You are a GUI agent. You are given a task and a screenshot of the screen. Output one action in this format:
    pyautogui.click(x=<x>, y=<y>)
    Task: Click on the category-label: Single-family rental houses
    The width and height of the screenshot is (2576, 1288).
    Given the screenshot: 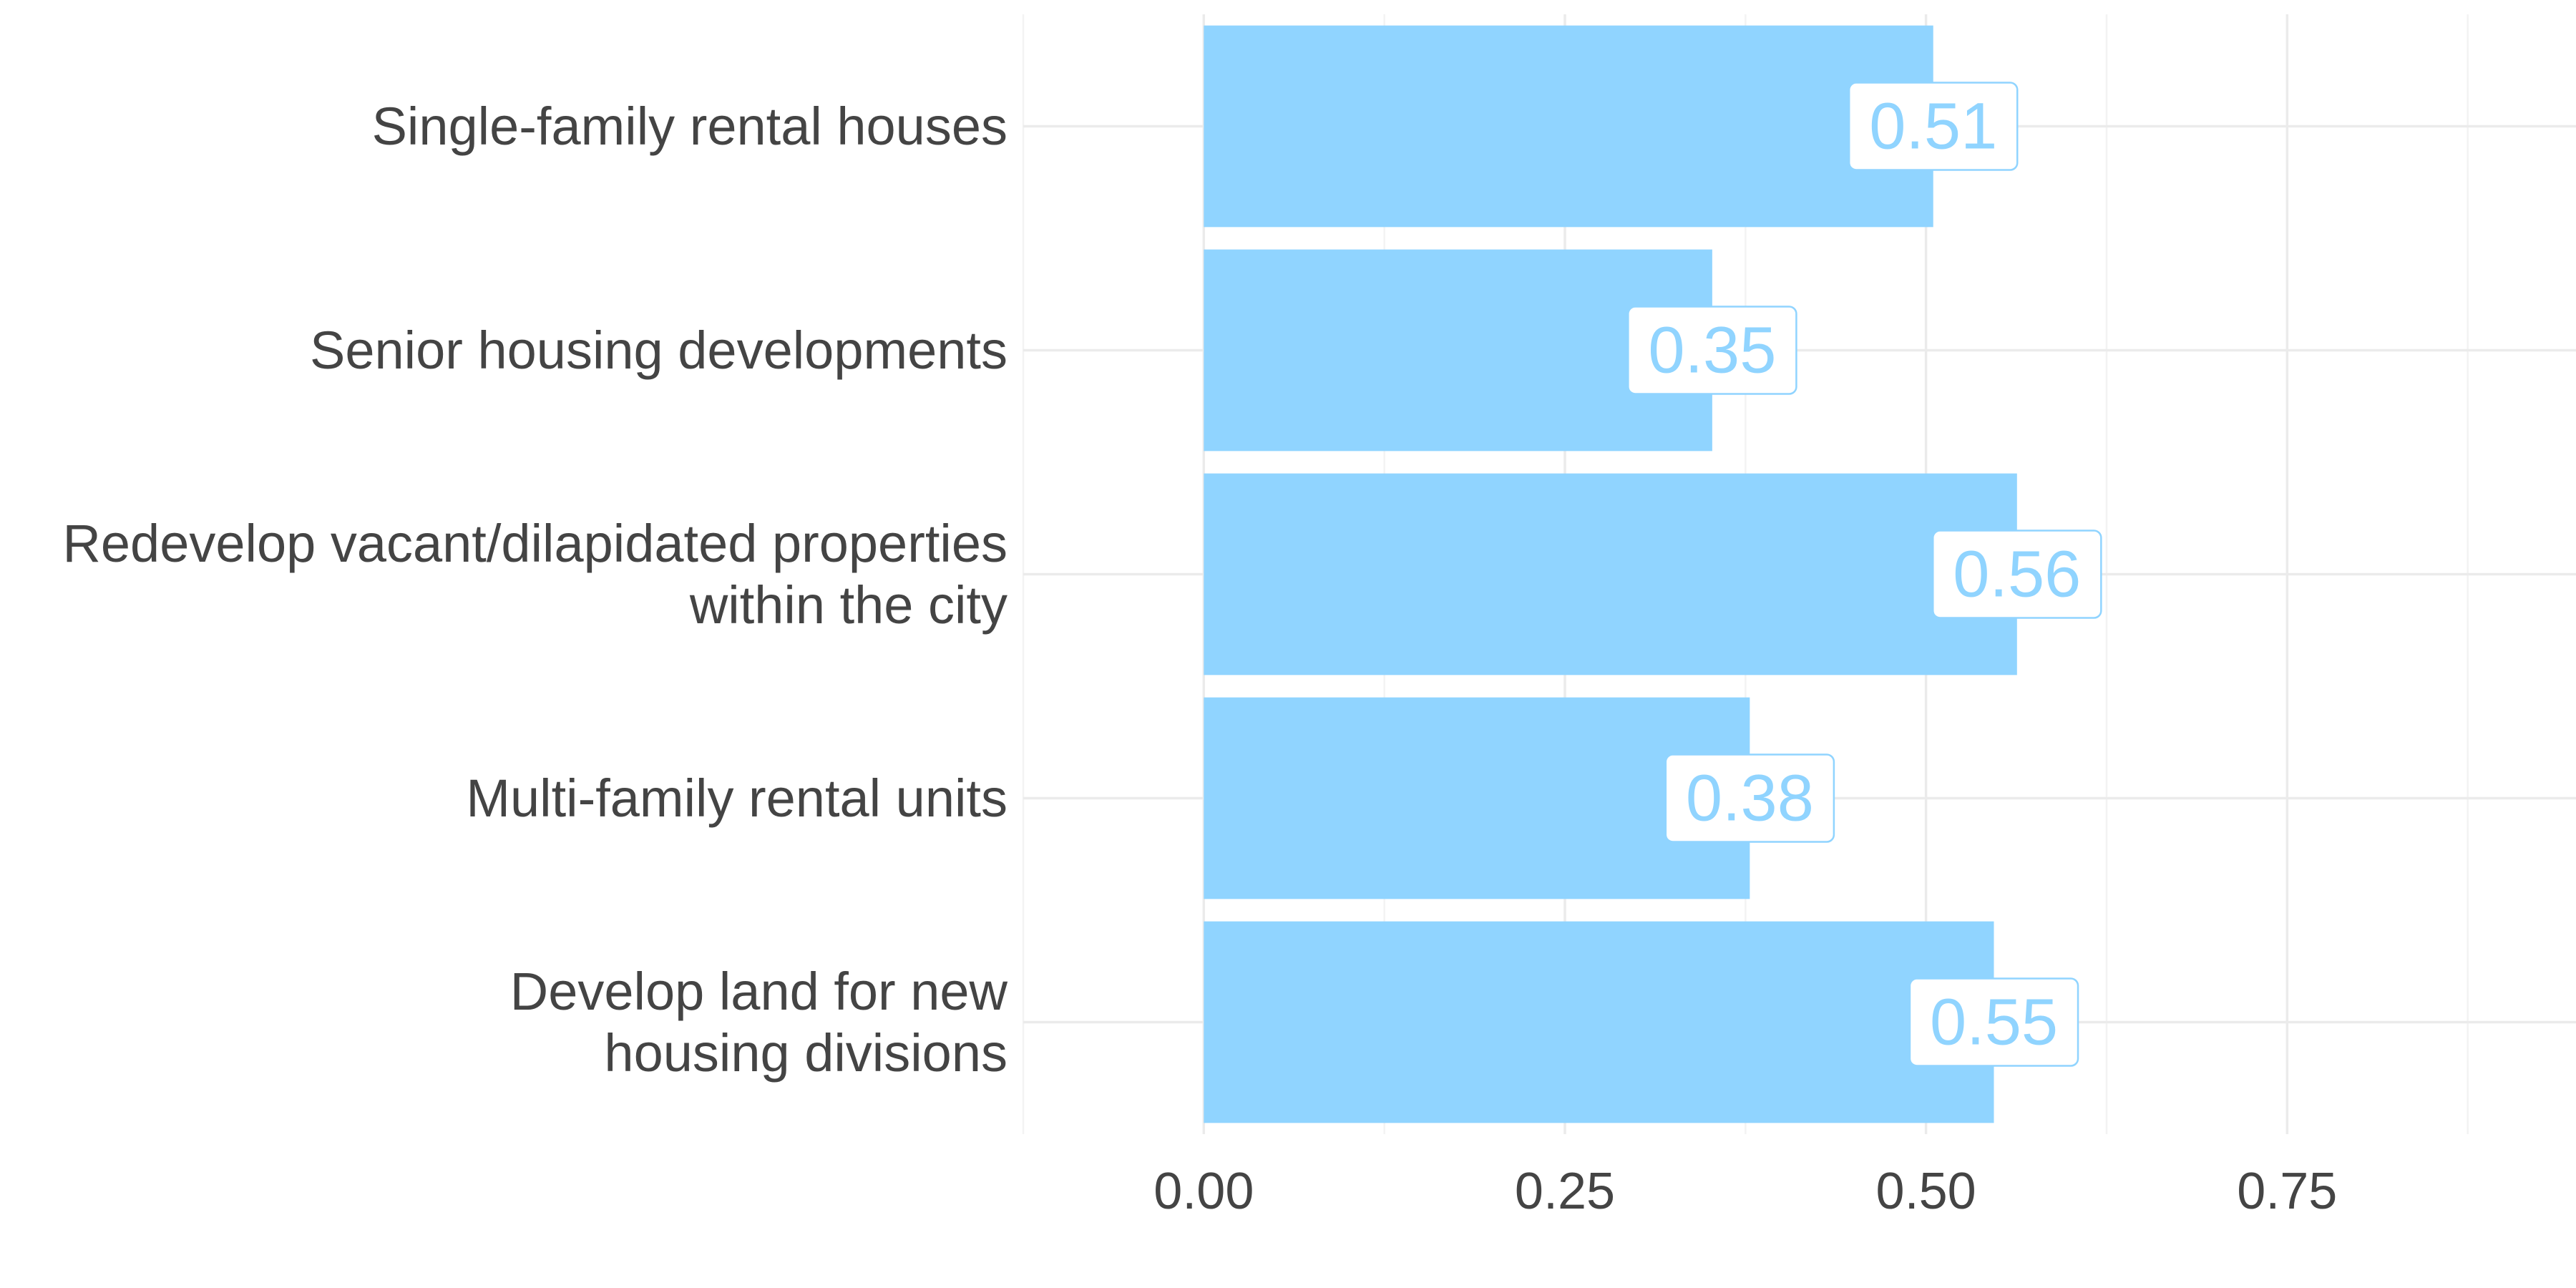 What is the action you would take?
    pyautogui.click(x=690, y=126)
    